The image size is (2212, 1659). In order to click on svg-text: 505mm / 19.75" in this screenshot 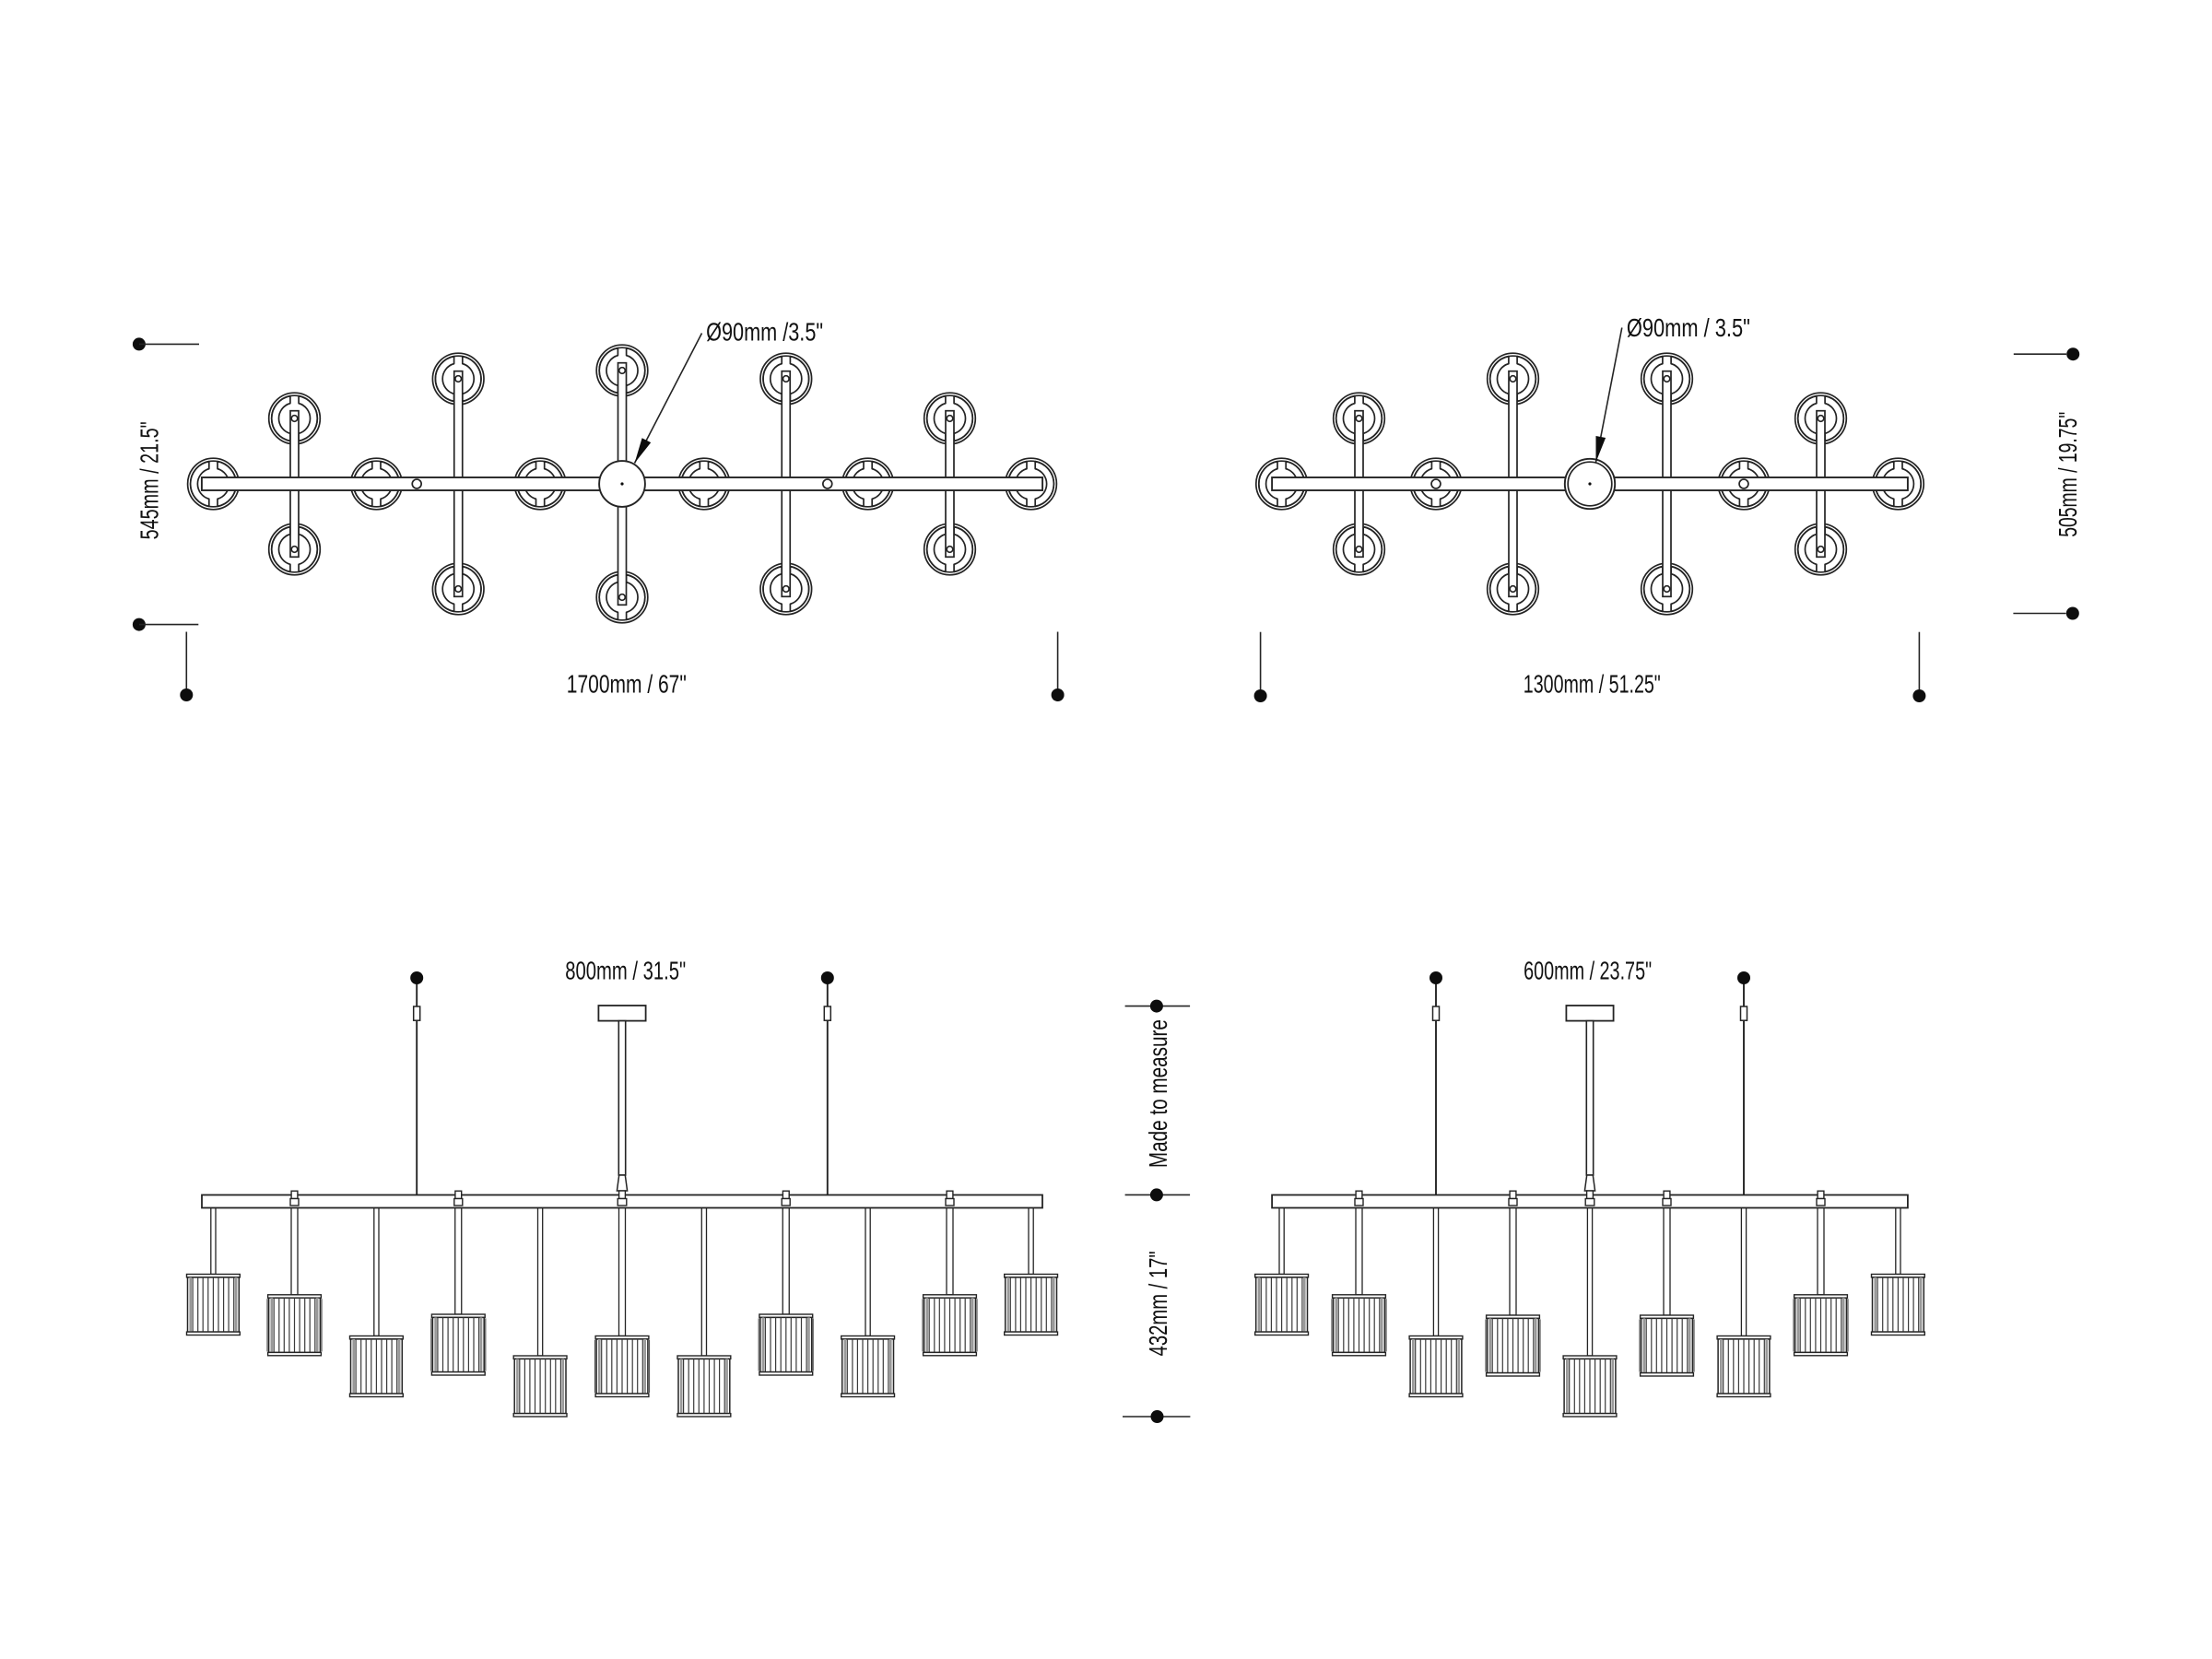, I will do `click(2067, 474)`.